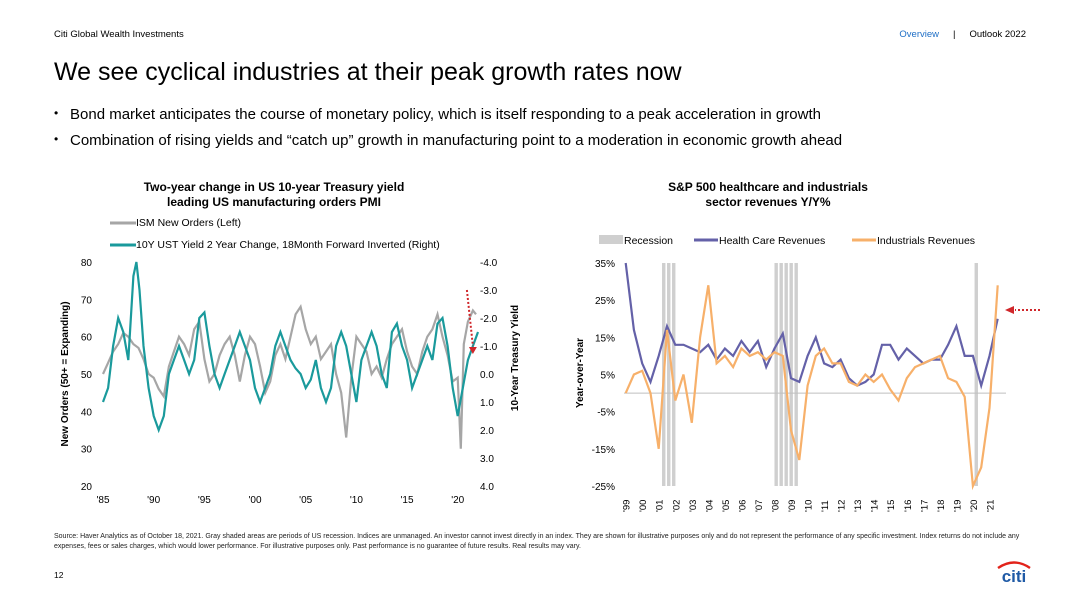  Describe the element at coordinates (605, 264) in the screenshot. I see `chart2-y-tick: 35%` at that location.